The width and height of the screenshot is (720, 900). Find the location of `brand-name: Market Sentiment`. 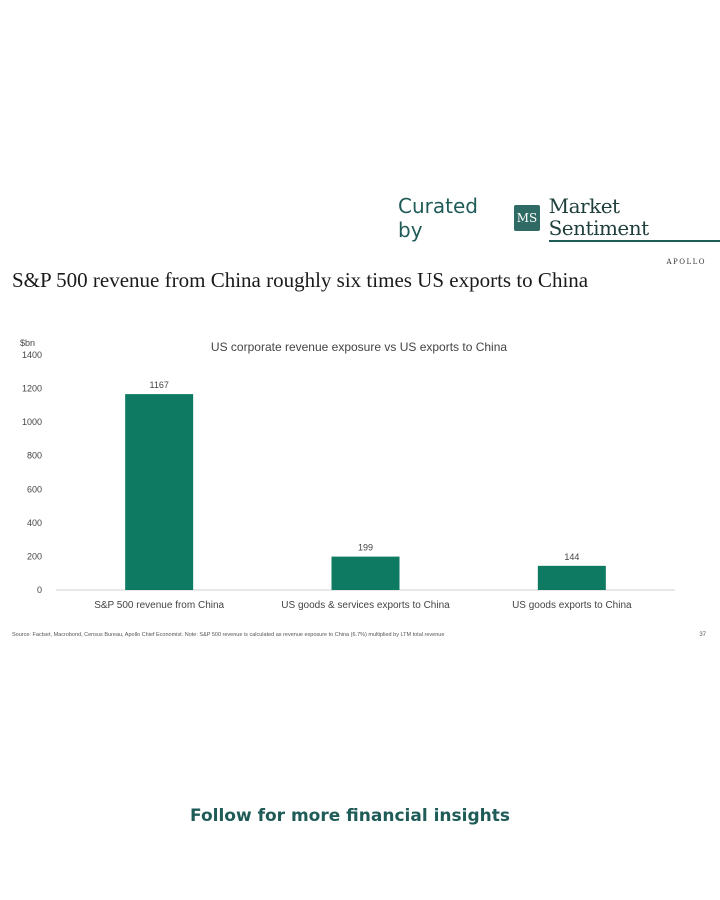

brand-name: Market Sentiment is located at coordinates (634, 218).